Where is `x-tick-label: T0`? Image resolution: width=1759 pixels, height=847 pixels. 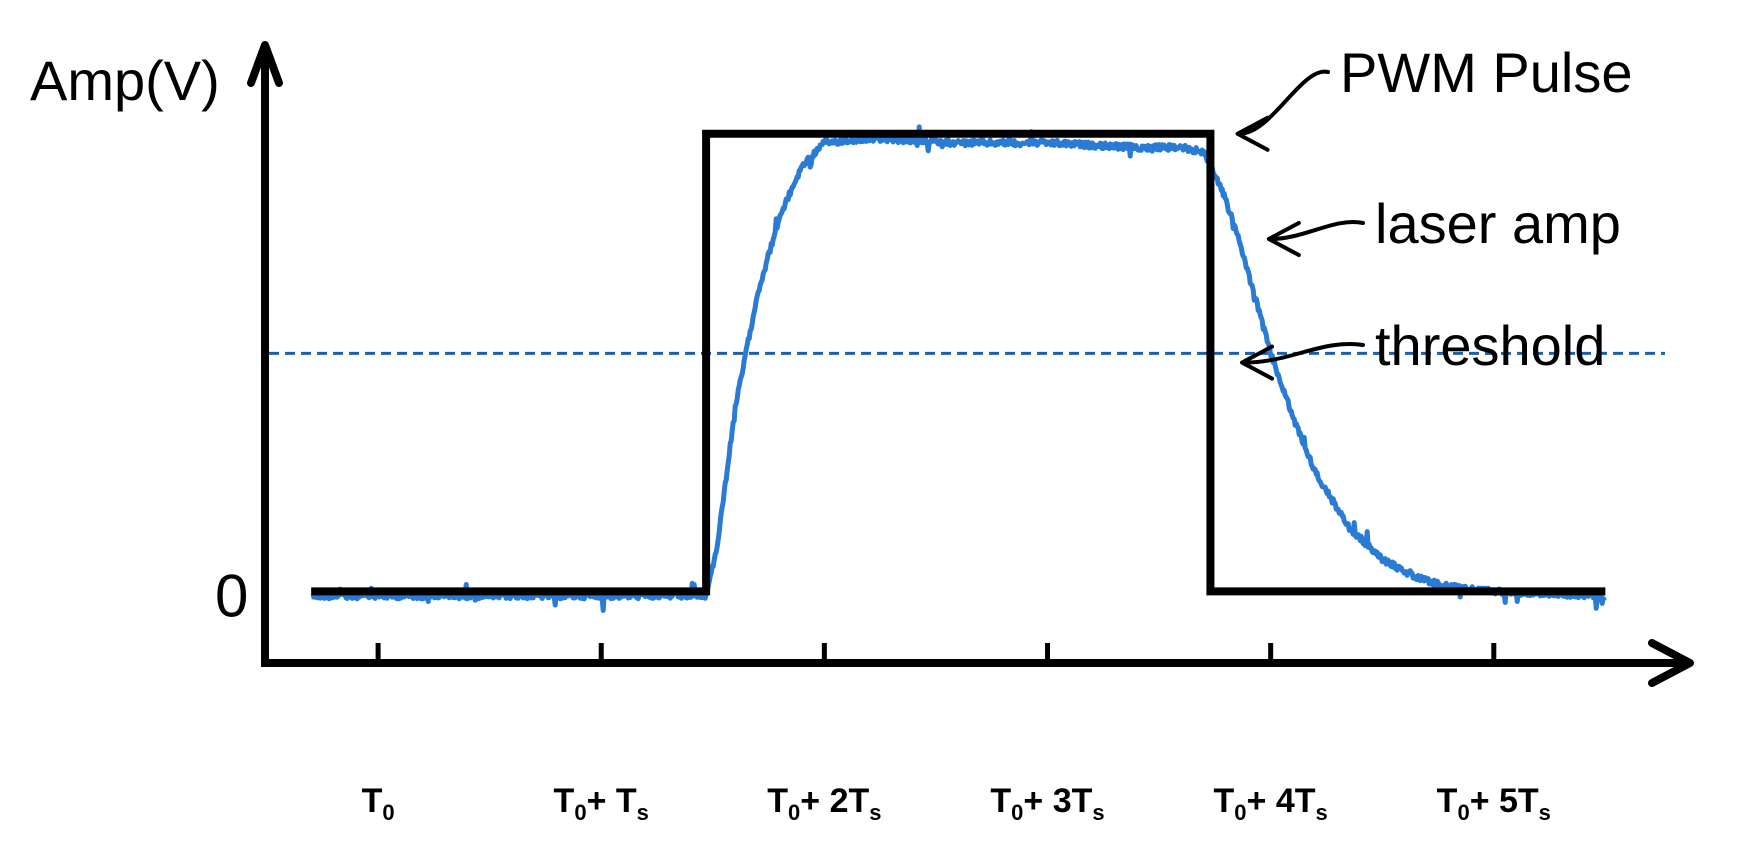
x-tick-label: T0 is located at coordinates (378, 803).